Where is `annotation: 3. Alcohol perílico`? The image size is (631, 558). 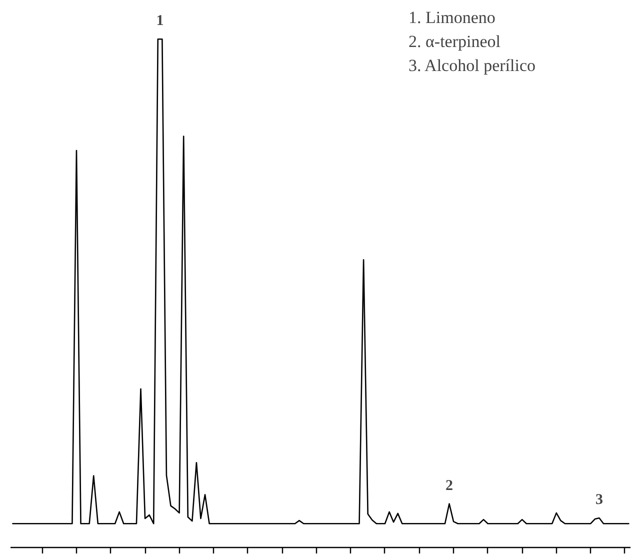
annotation: 3. Alcohol perílico is located at coordinates (472, 65).